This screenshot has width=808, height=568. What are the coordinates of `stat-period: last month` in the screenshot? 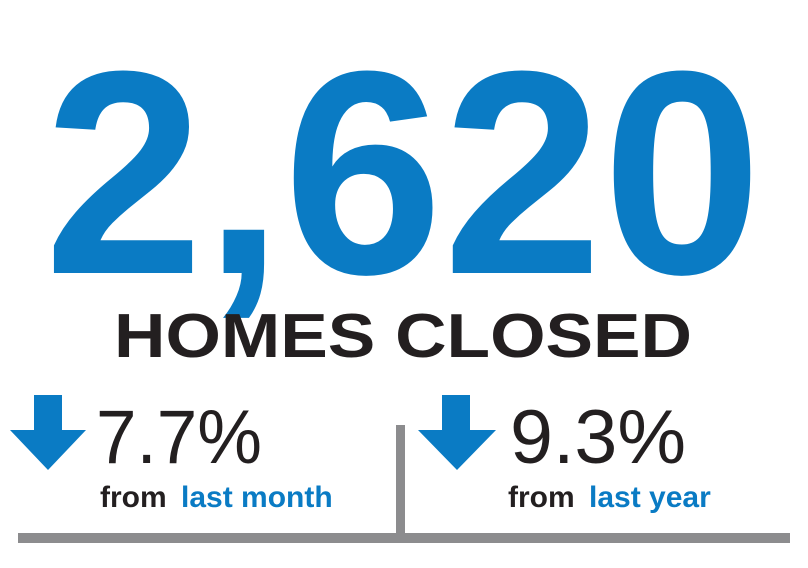 It's located at (257, 497).